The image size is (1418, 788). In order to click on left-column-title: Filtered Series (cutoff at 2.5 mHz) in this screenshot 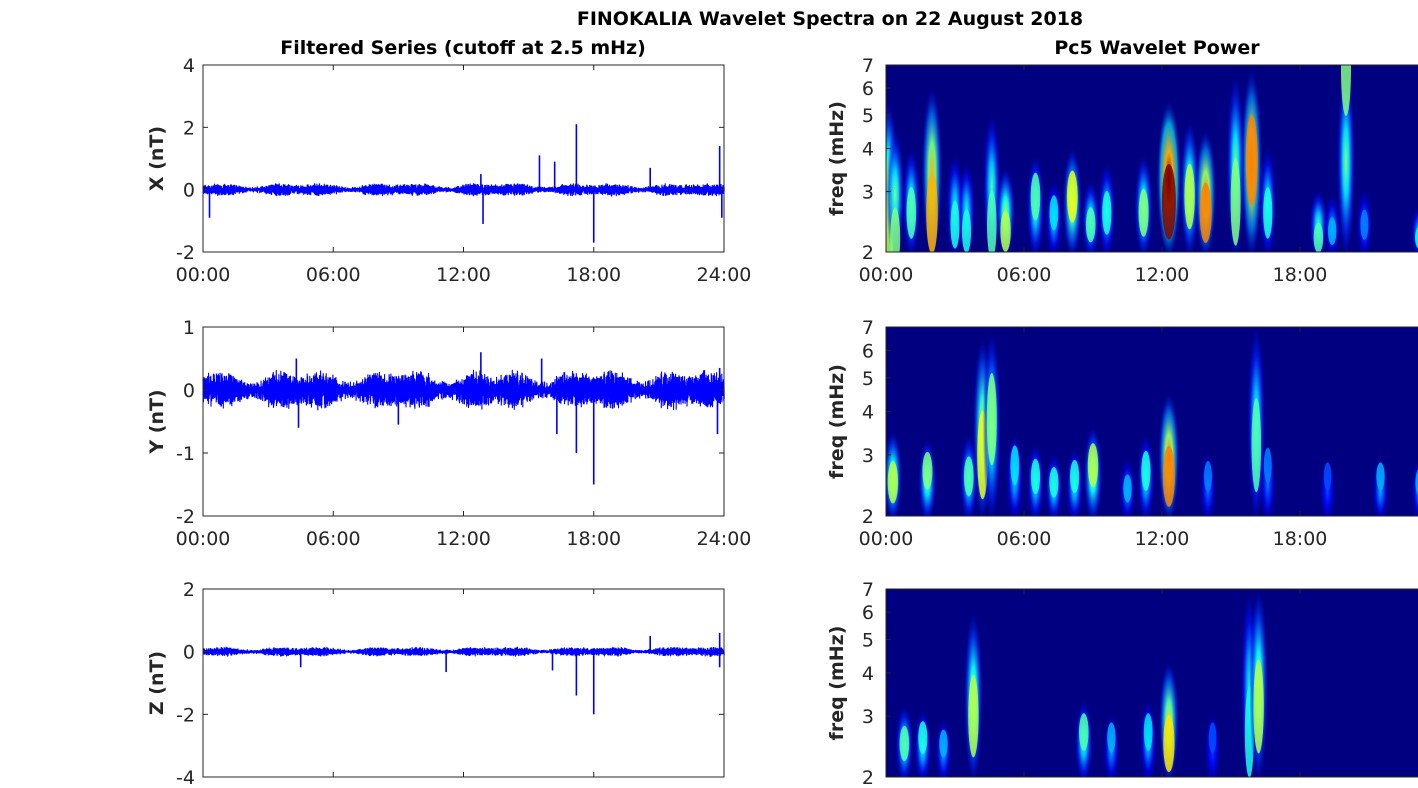, I will do `click(463, 48)`.